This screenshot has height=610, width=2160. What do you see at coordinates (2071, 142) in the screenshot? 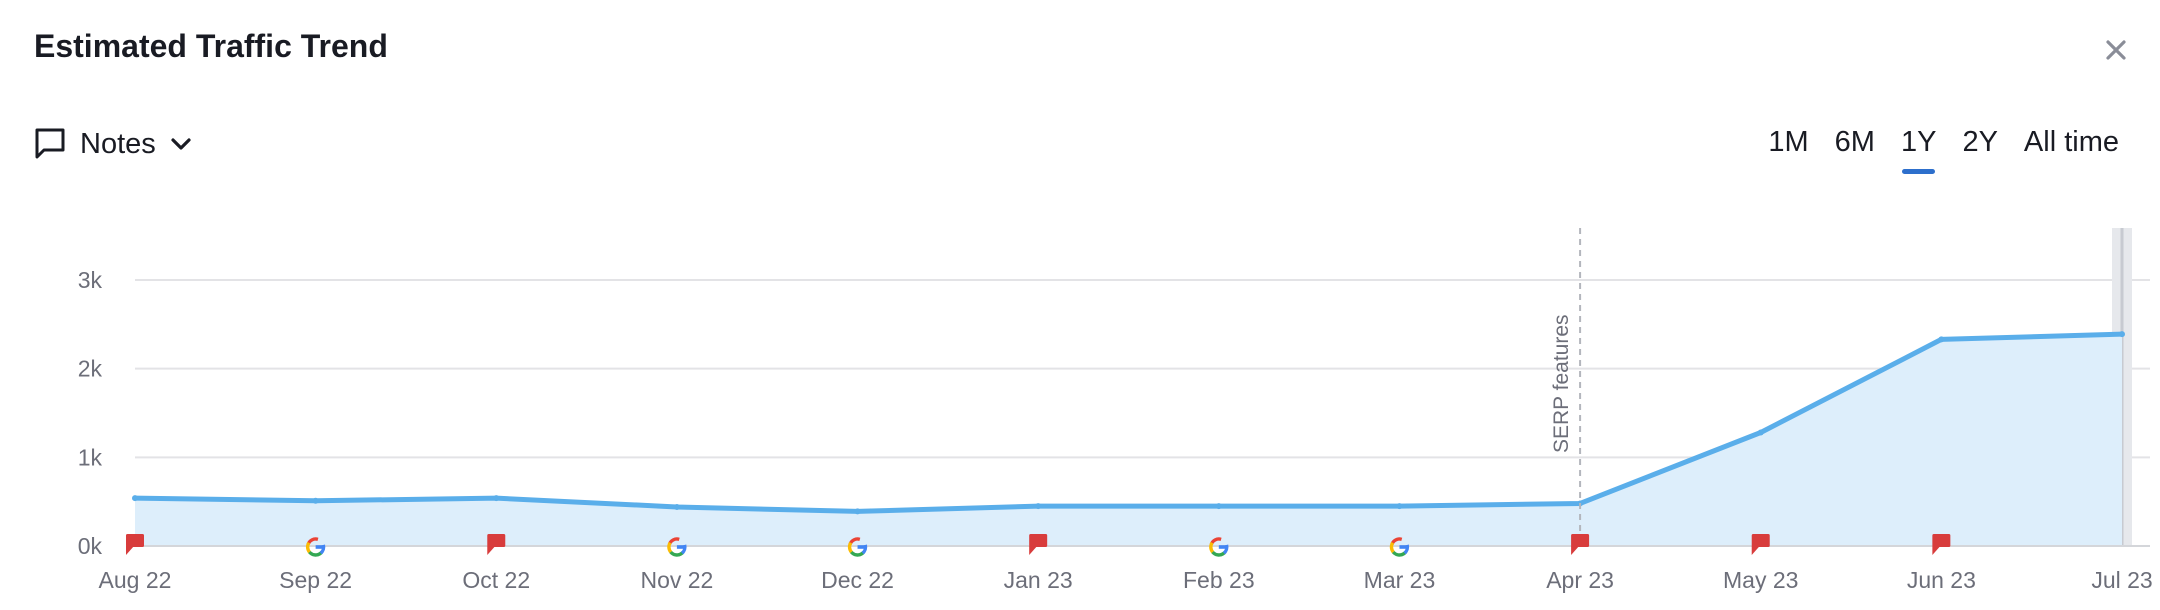
I see `range-tab-all-time: All time` at bounding box center [2071, 142].